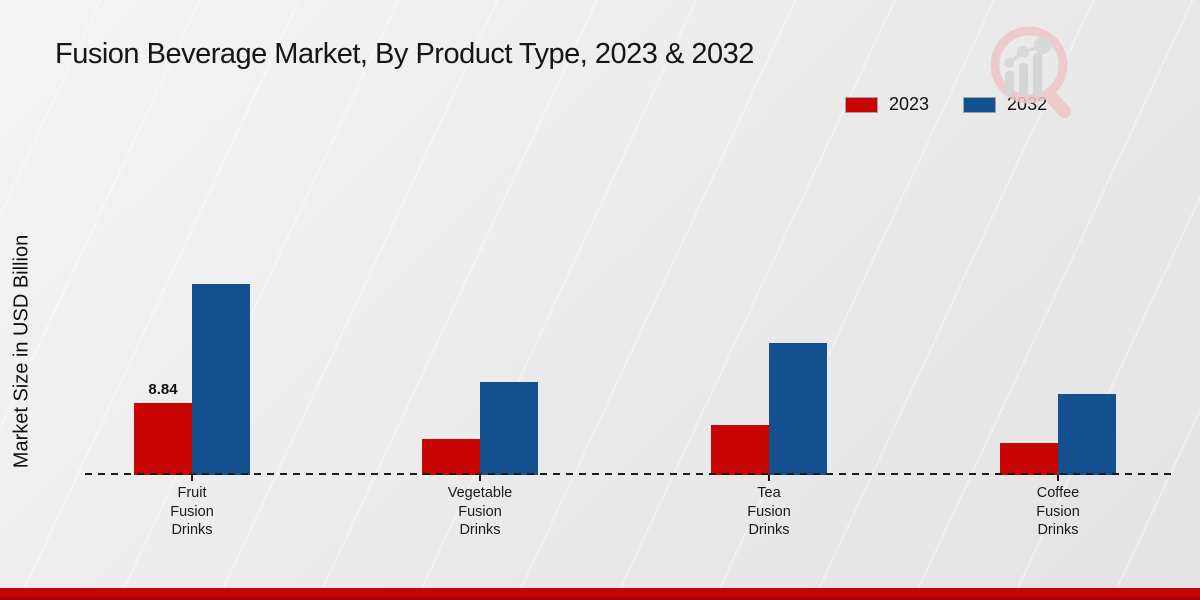  Describe the element at coordinates (1023, 80) in the screenshot. I see `logo-bar-2-icon` at that location.